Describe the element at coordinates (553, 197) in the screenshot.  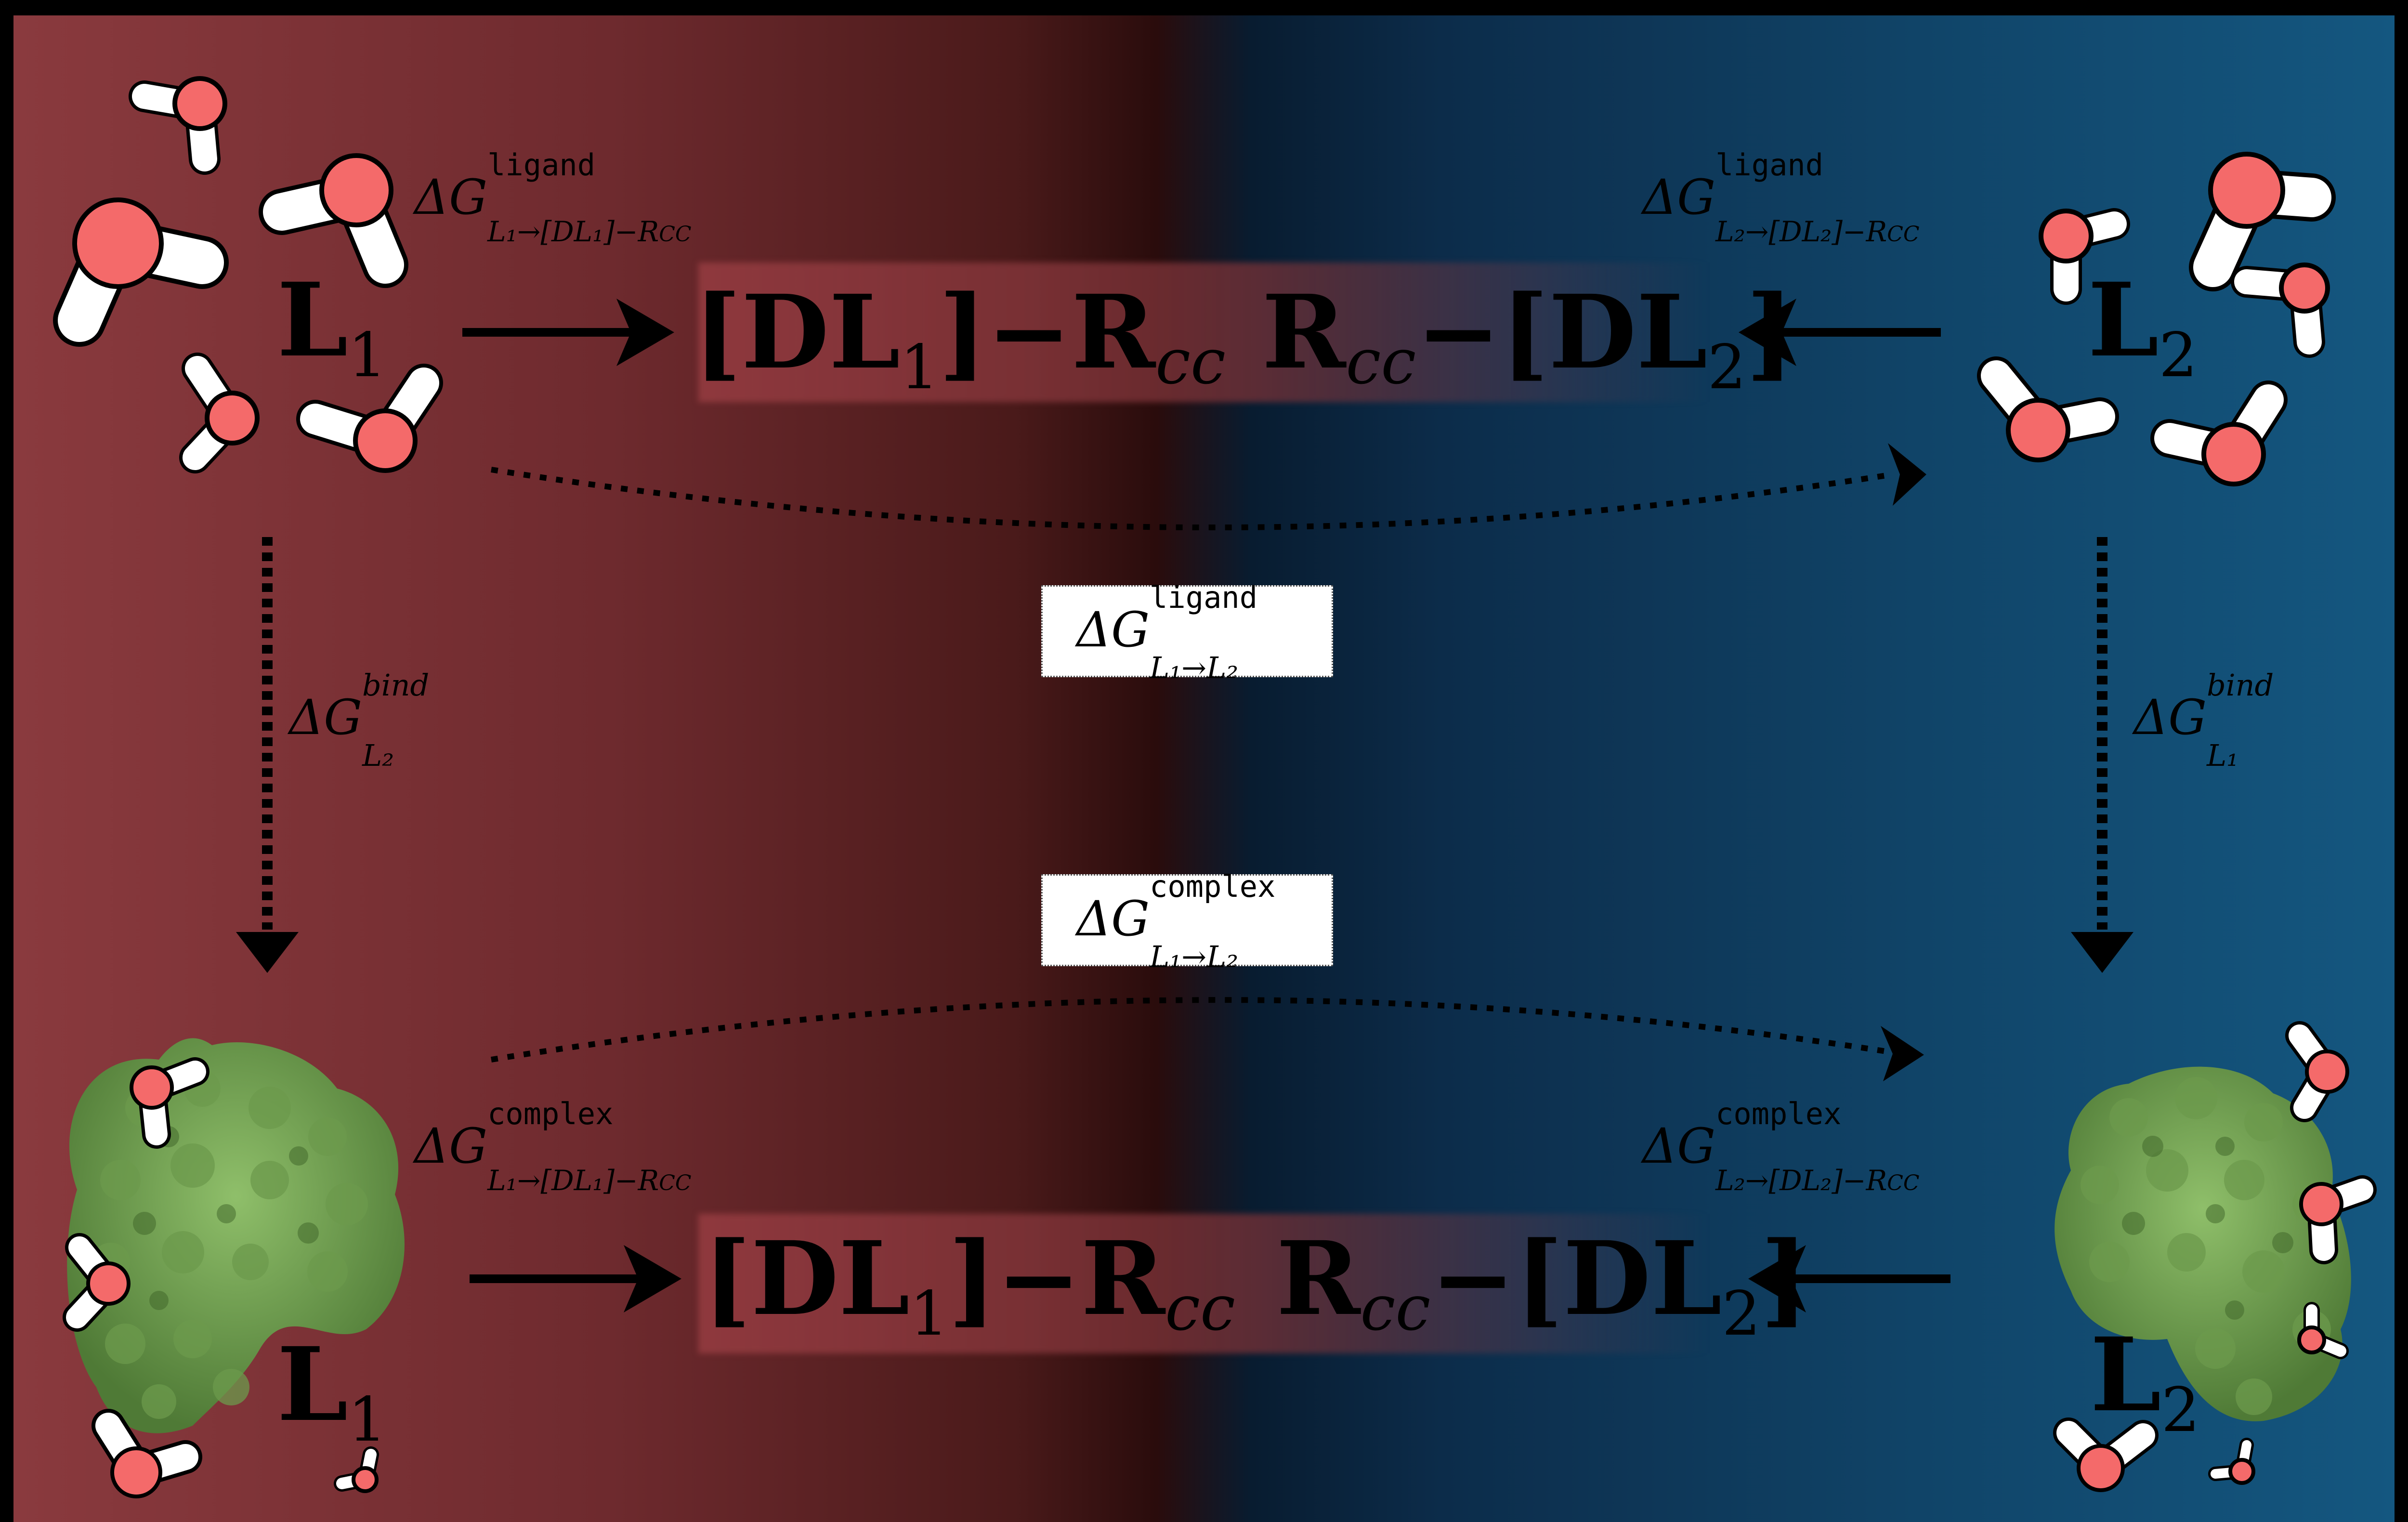
I see `delta-g-ligand-left-label: ΔGligand L₁→[DL₁]−RCC` at that location.